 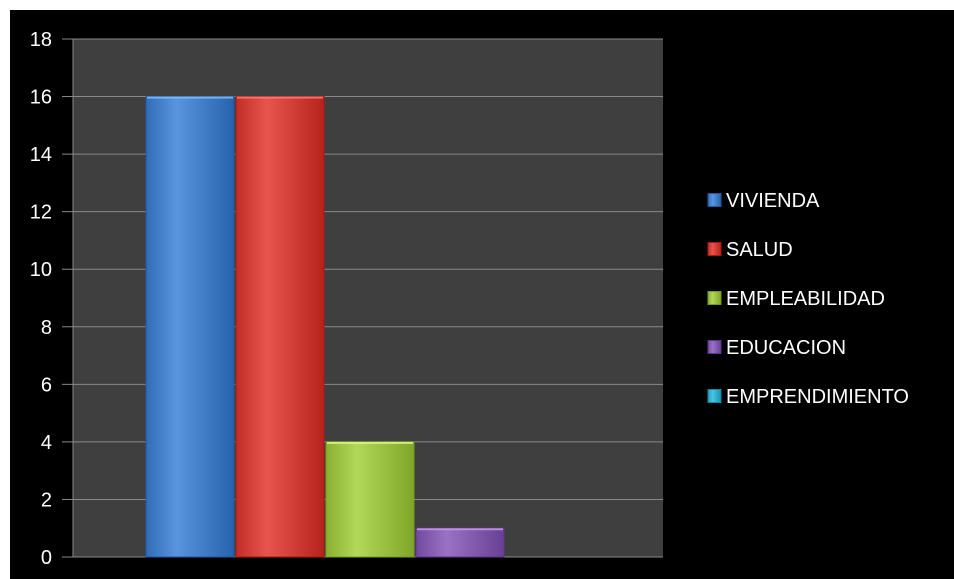 I want to click on y-tick-label: 14, so click(x=41, y=155).